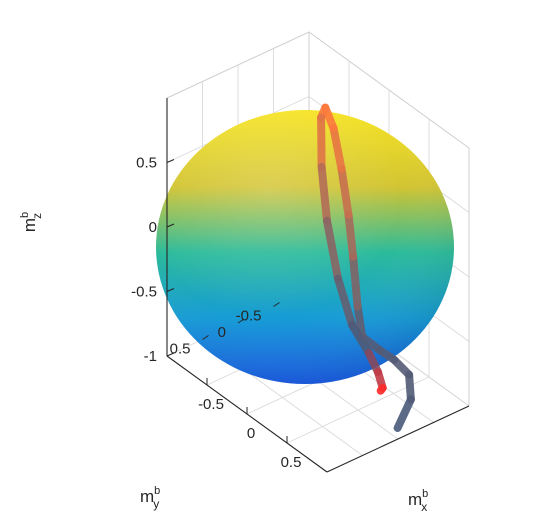 Image resolution: width=550 pixels, height=530 pixels. I want to click on z-tick-label: -0.5, so click(144, 292).